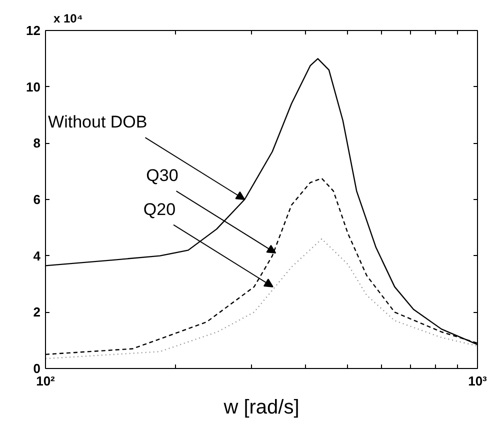  What do you see at coordinates (37, 143) in the screenshot?
I see `y-tick-label: 8` at bounding box center [37, 143].